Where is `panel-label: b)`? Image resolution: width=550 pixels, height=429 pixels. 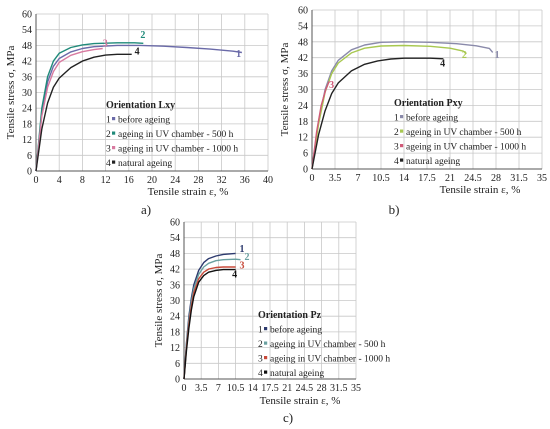
panel-label: b) is located at coordinates (394, 209).